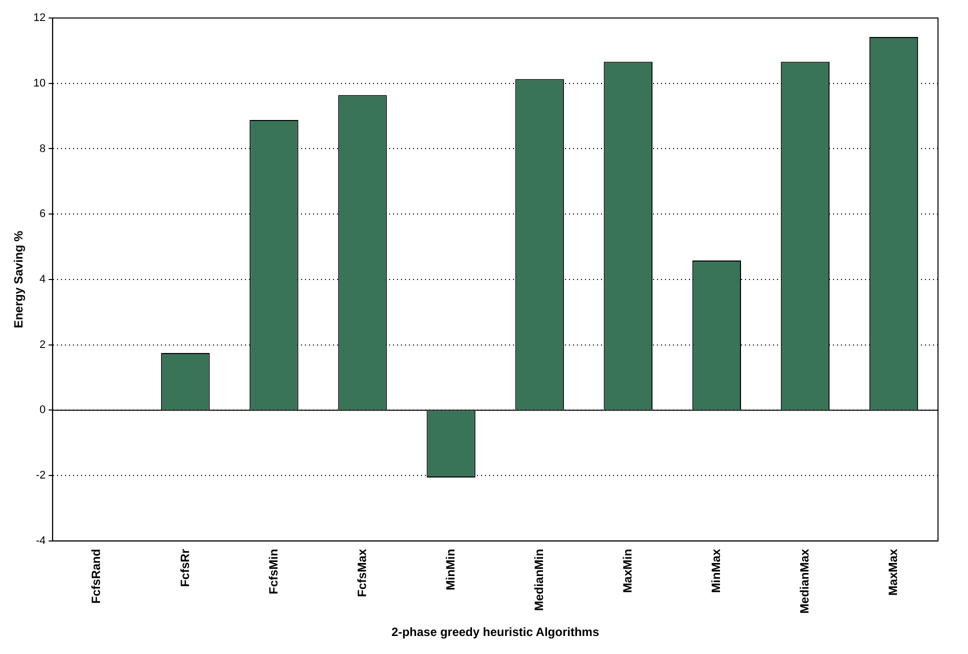 The width and height of the screenshot is (968, 654). Describe the element at coordinates (39, 18) in the screenshot. I see `y-tick-label: 12` at that location.